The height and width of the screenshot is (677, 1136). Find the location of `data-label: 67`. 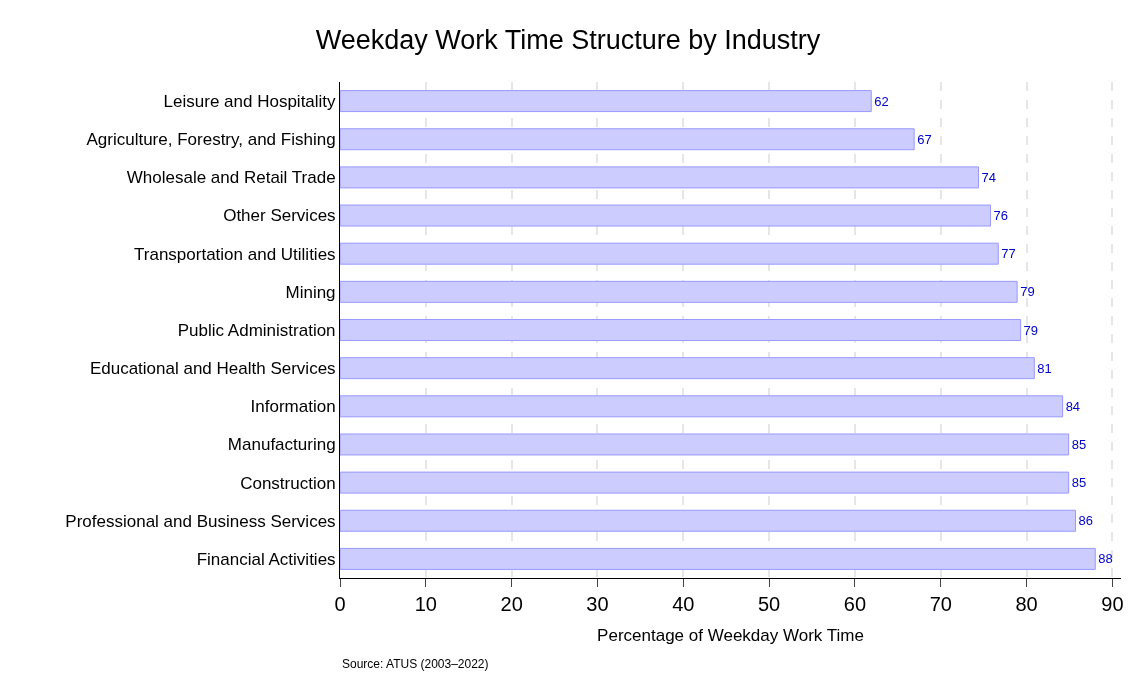

data-label: 67 is located at coordinates (924, 139).